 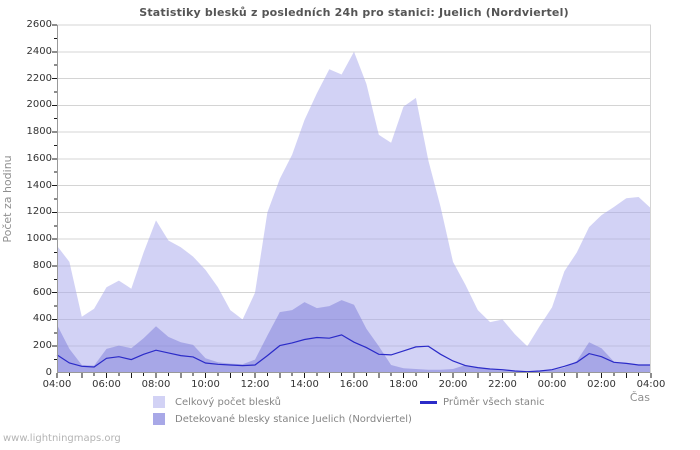 I want to click on legend-label-total: Celkový počet blesků, so click(x=228, y=402).